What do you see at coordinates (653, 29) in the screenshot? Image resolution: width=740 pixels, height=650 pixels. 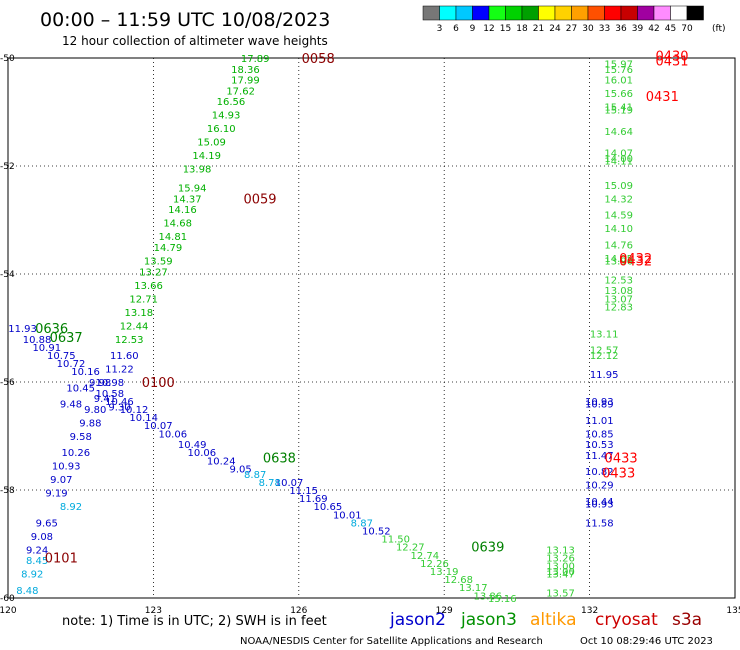 I see `legend-label: 42` at bounding box center [653, 29].